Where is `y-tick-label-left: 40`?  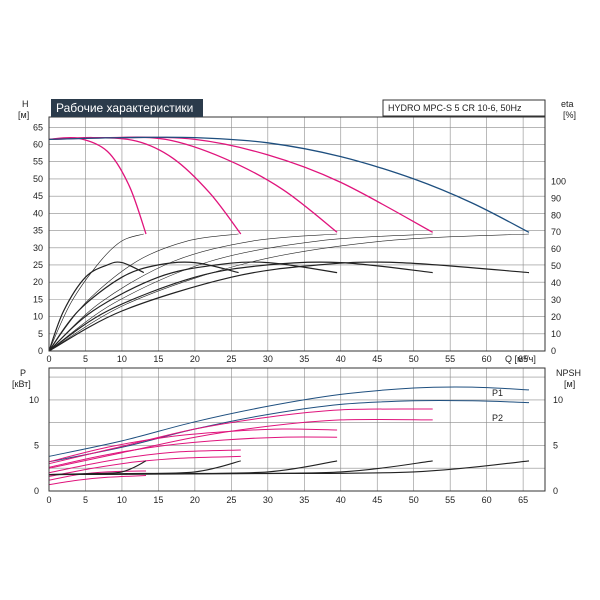
y-tick-label-left: 40 is located at coordinates (38, 213).